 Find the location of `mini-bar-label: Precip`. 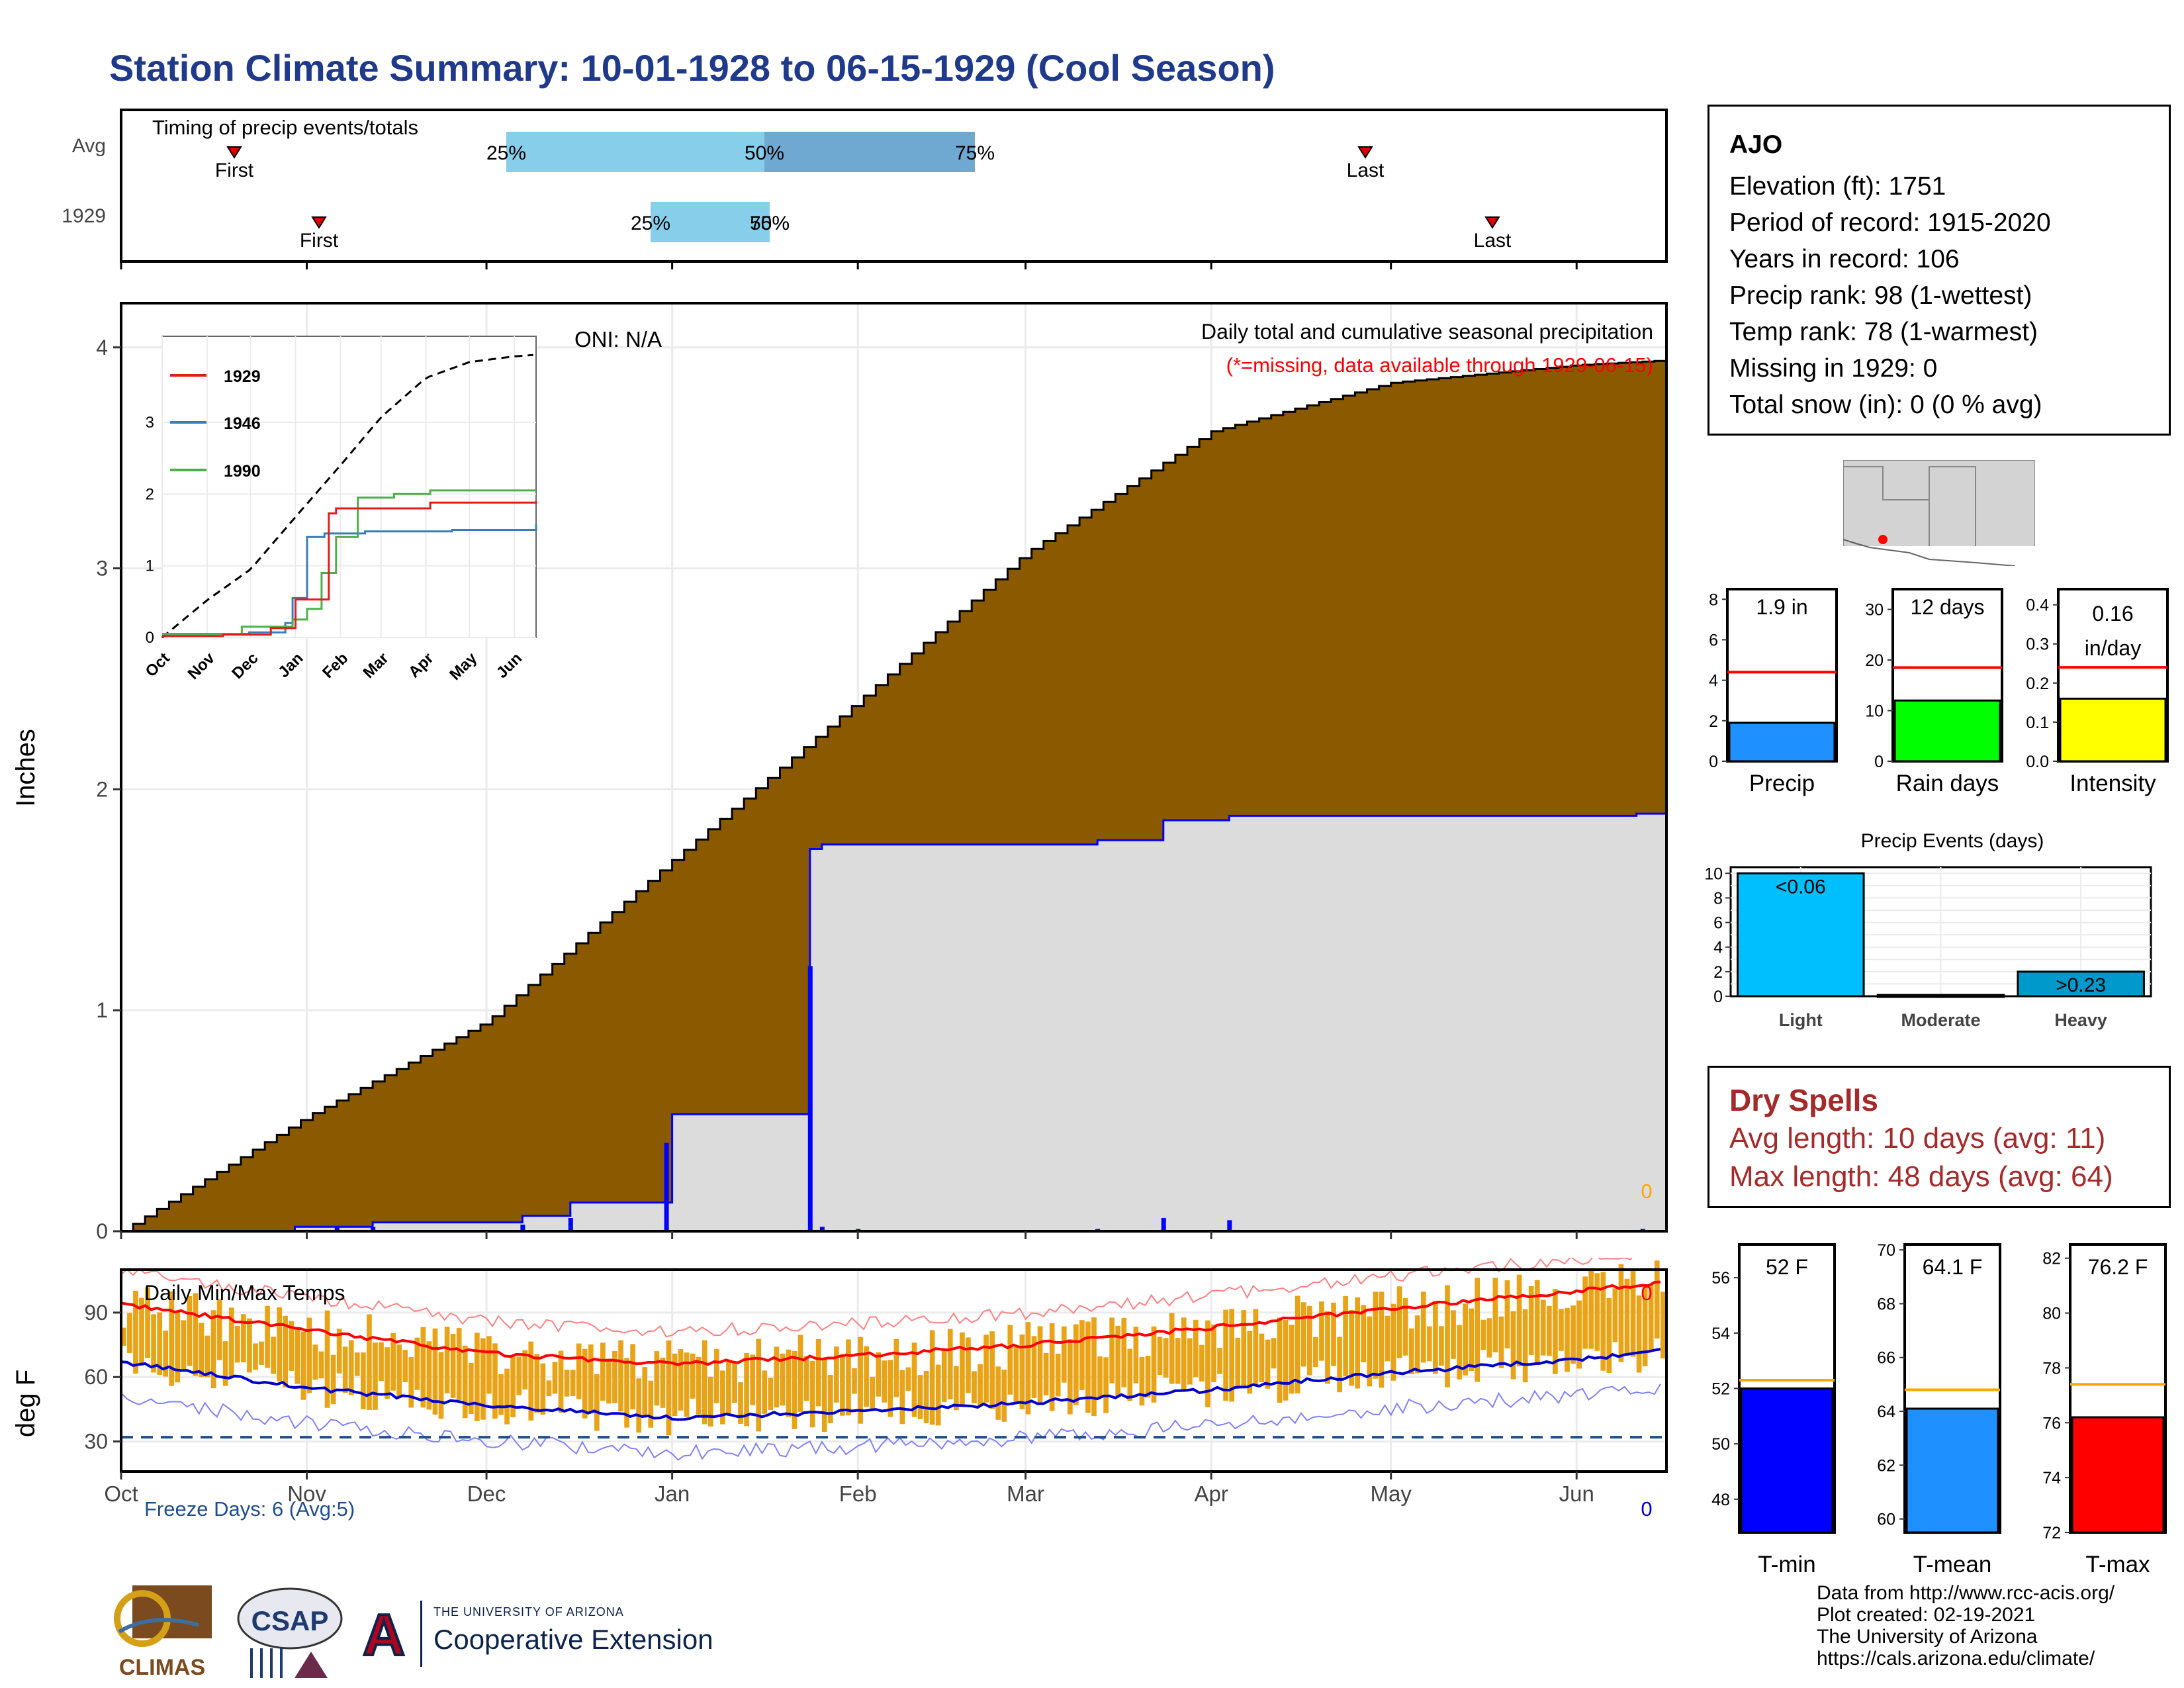

mini-bar-label: Precip is located at coordinates (1782, 783).